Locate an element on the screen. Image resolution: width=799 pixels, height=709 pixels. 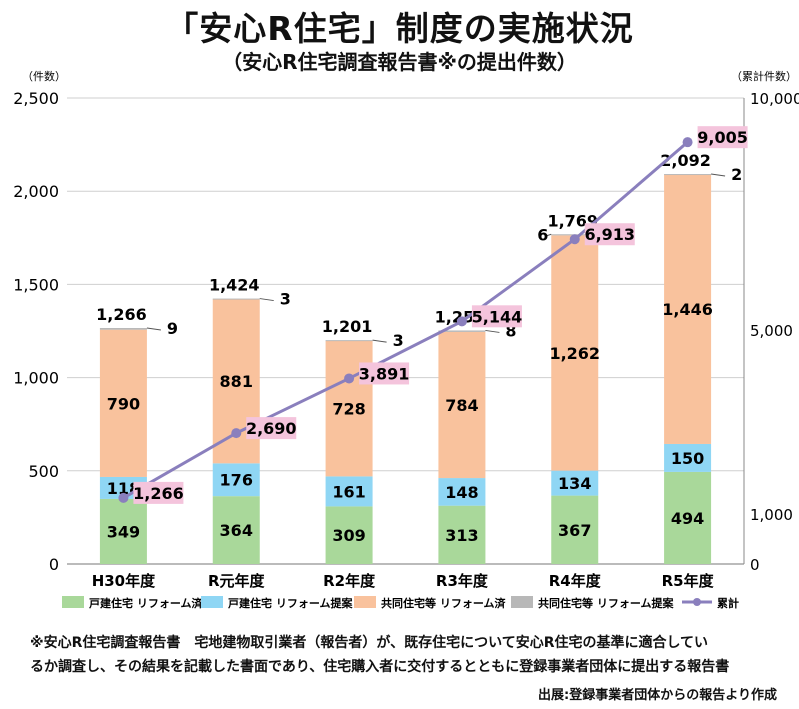
y-tick-label: 500 is located at coordinates (43, 471).